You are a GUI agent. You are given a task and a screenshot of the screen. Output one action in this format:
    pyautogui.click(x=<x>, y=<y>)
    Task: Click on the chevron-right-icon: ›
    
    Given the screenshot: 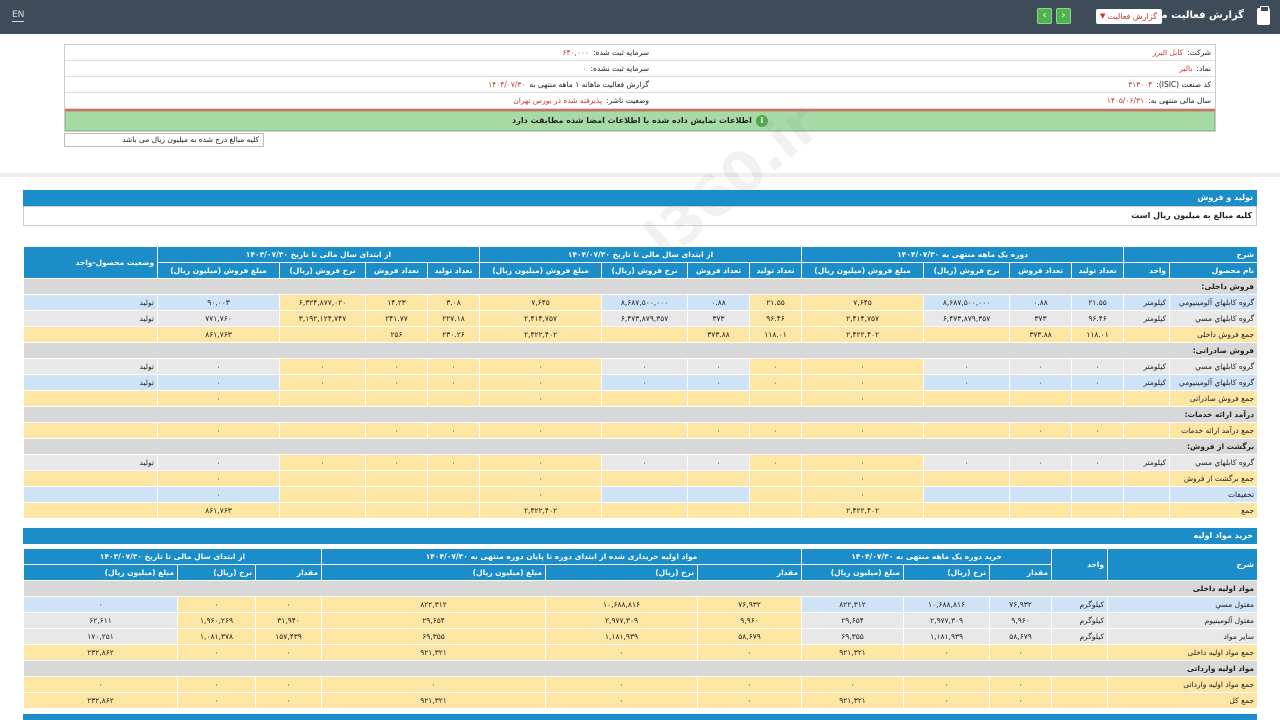 What is the action you would take?
    pyautogui.click(x=1063, y=15)
    